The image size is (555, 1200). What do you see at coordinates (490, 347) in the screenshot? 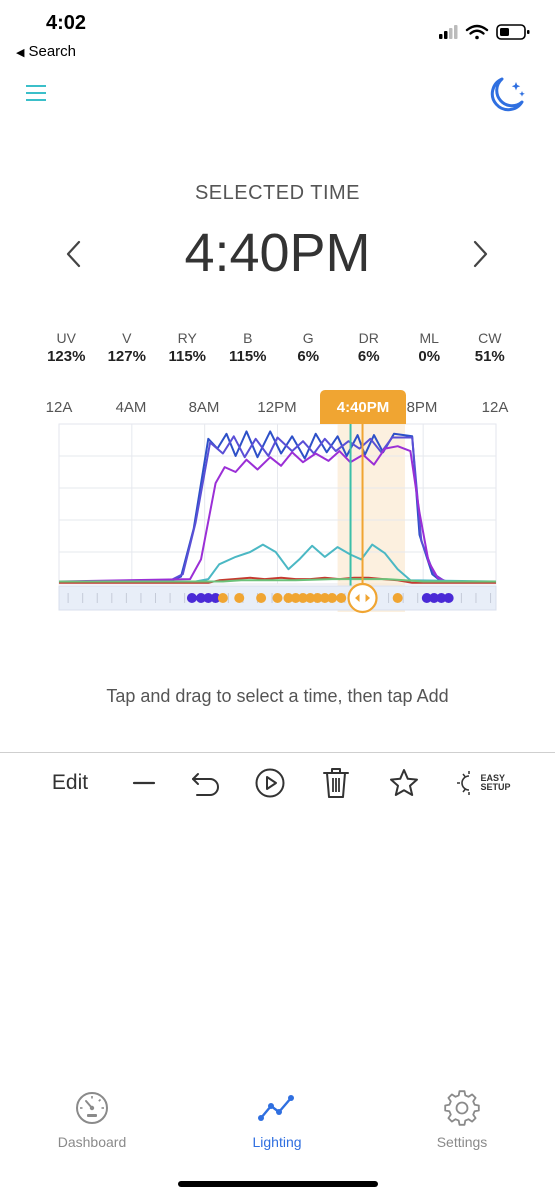
I see `channel-cw: CW 51%` at bounding box center [490, 347].